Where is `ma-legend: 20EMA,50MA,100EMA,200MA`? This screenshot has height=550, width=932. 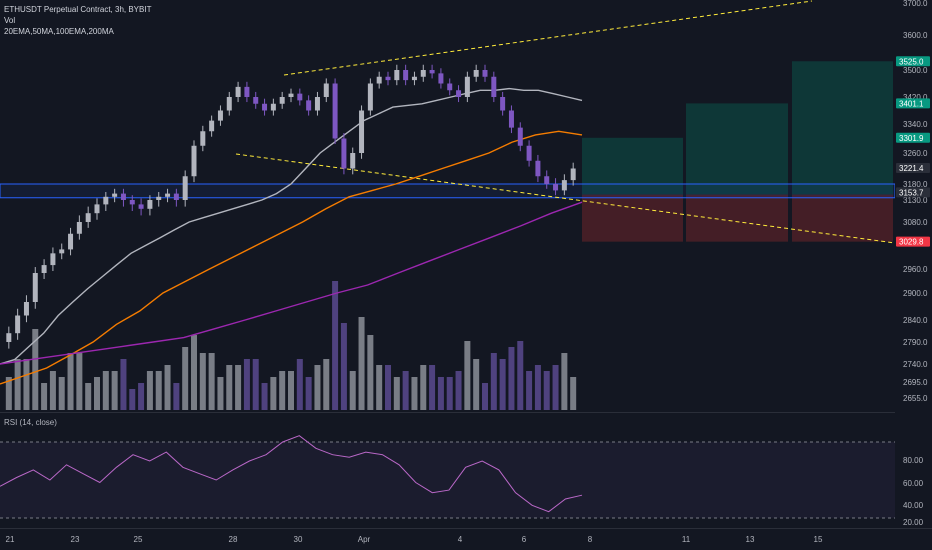 ma-legend: 20EMA,50MA,100EMA,200MA is located at coordinates (59, 31).